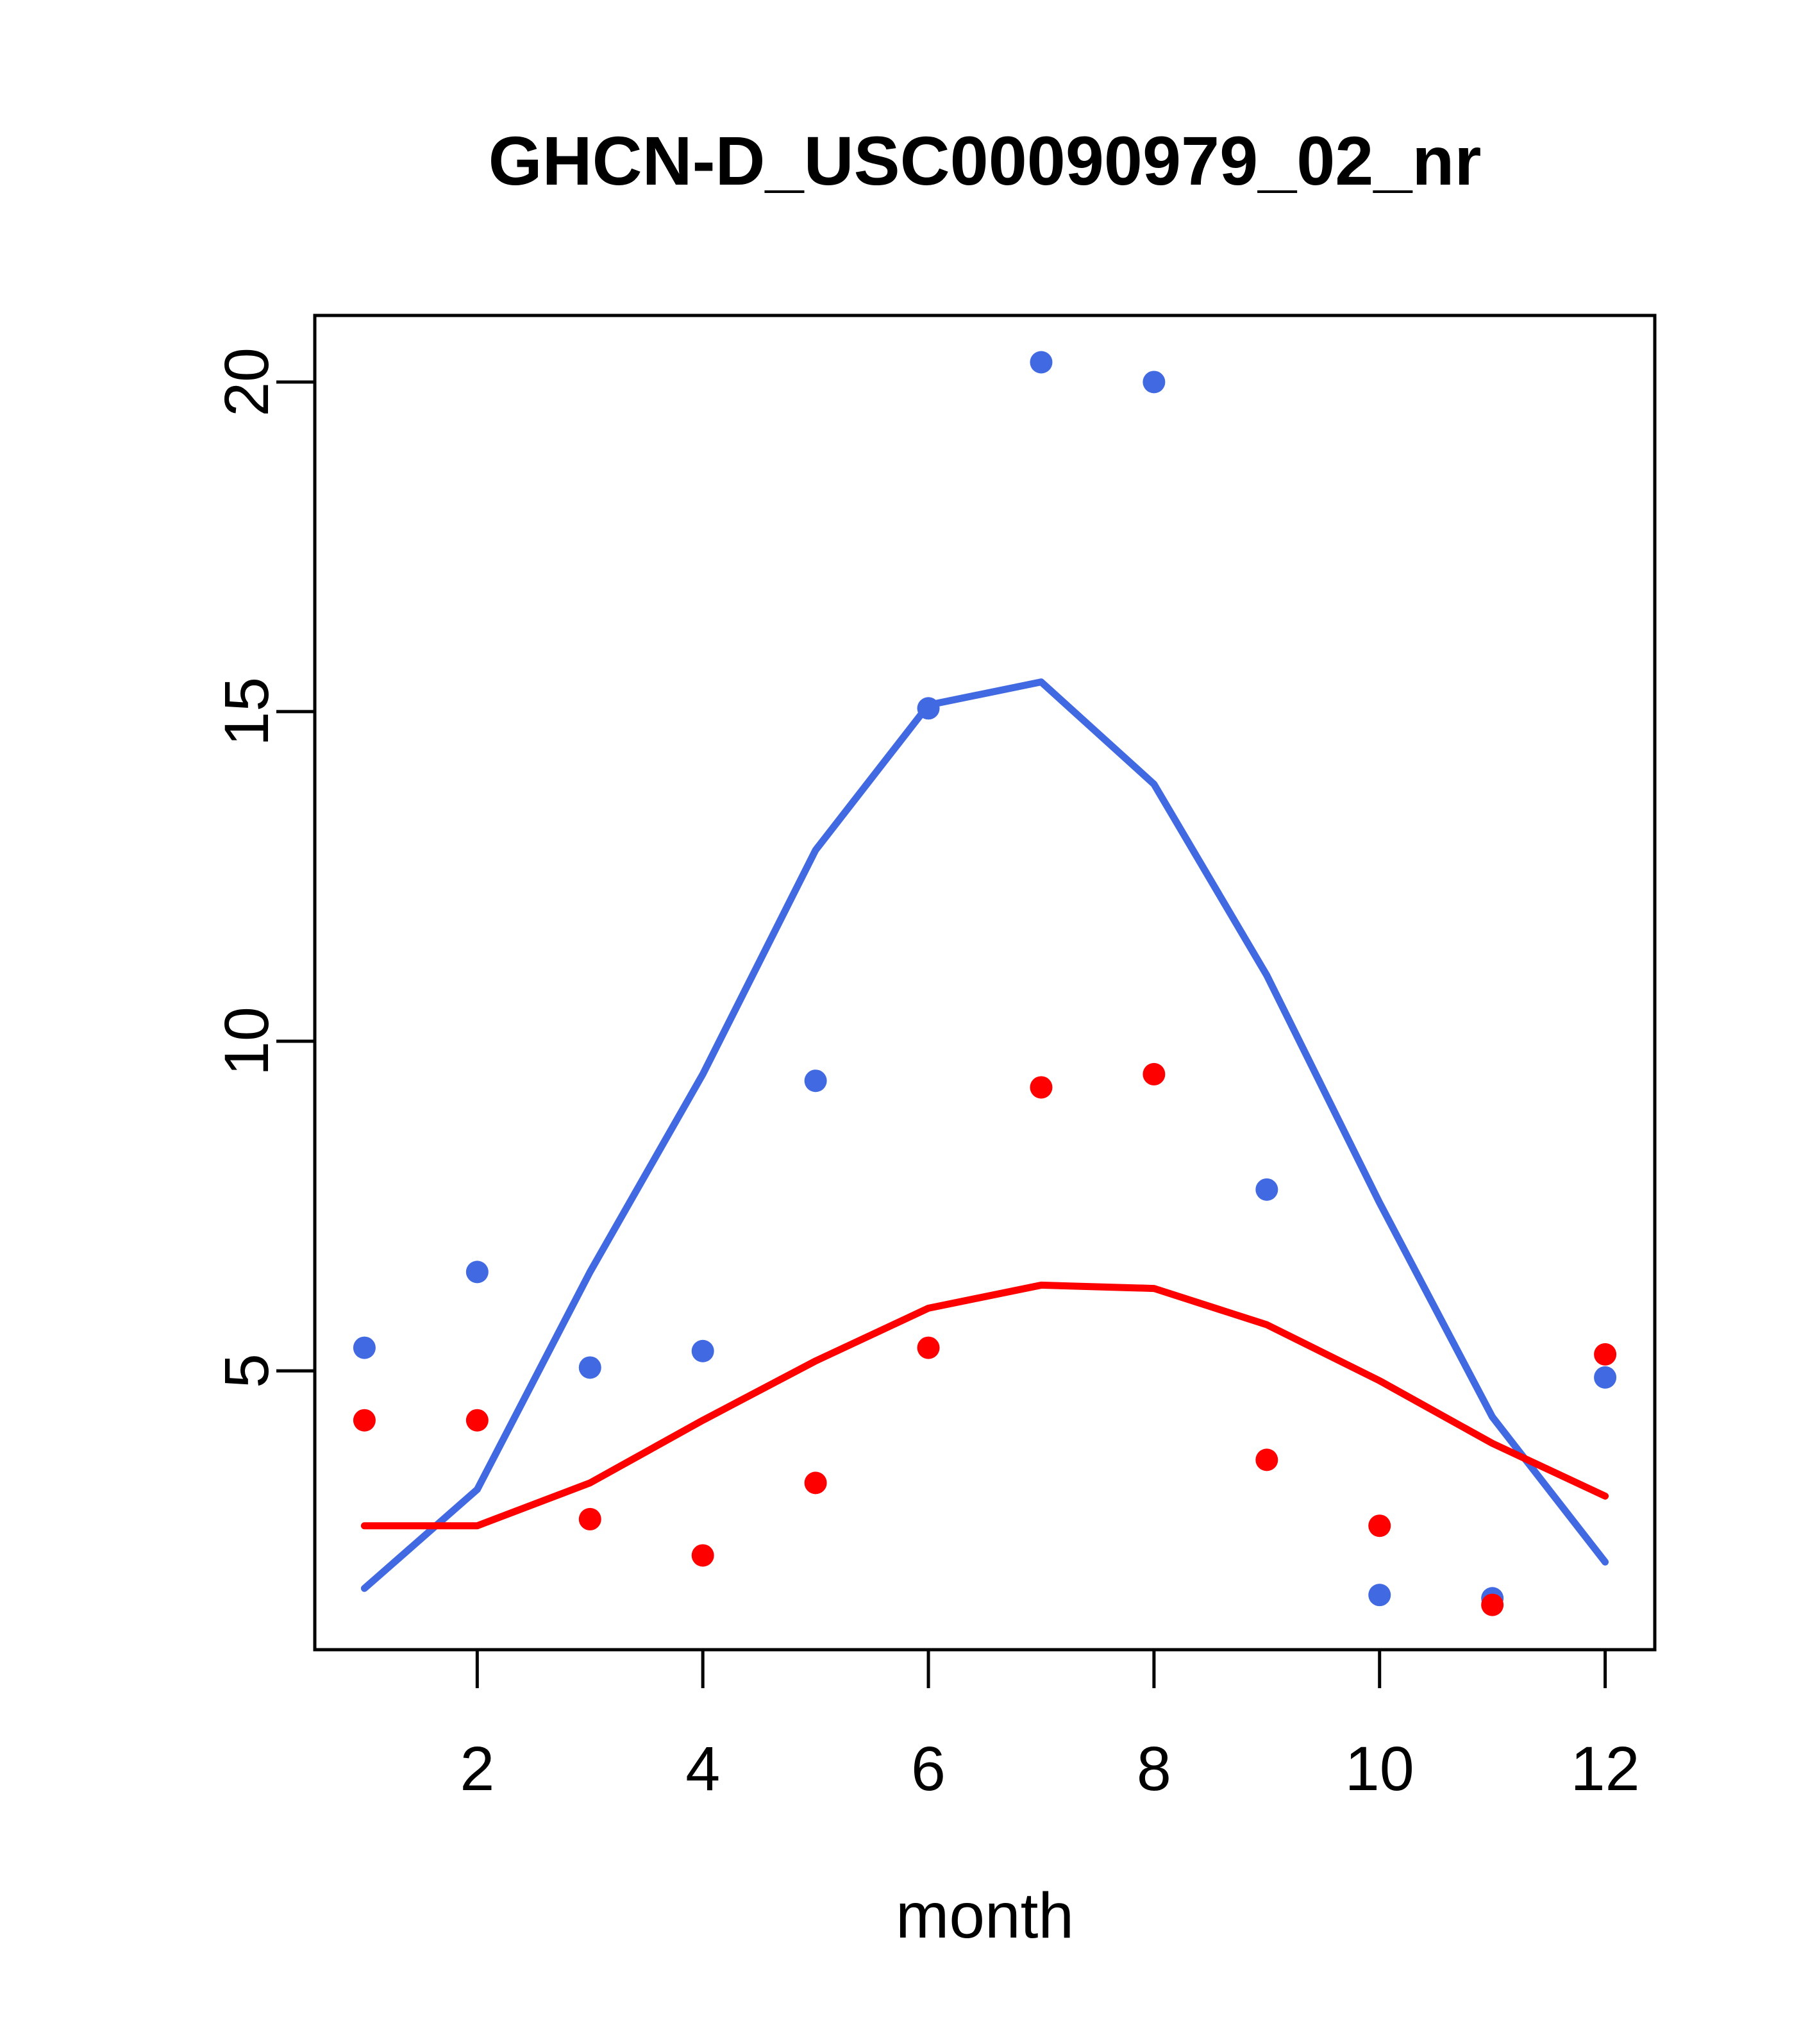 Image resolution: width=1817 pixels, height=2044 pixels. I want to click on x-tick-label: 8, so click(1154, 1769).